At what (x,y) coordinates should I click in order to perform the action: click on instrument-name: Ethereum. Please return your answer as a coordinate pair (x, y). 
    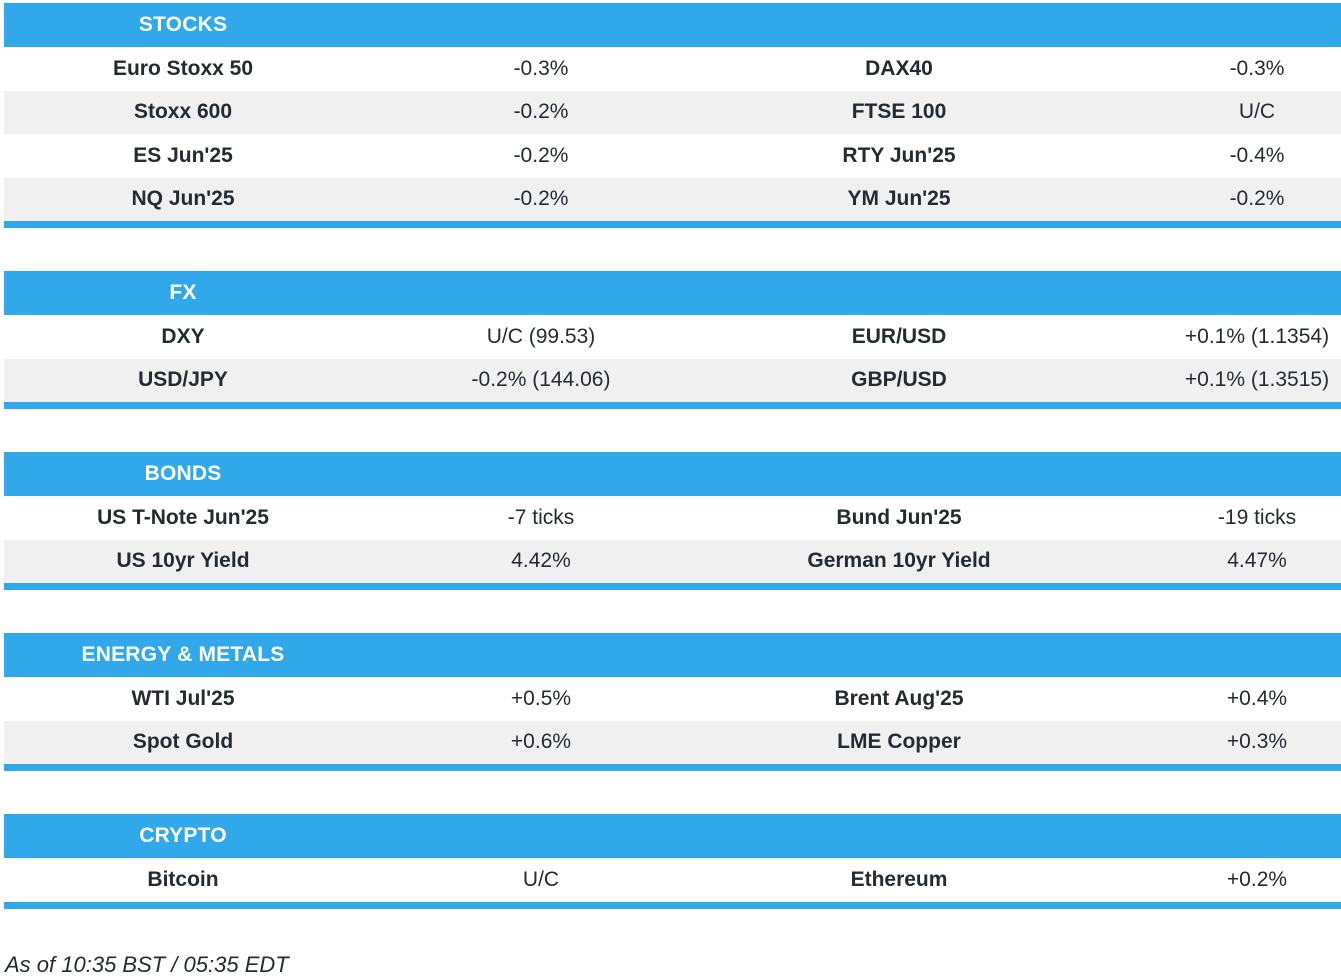
    Looking at the image, I should click on (899, 879).